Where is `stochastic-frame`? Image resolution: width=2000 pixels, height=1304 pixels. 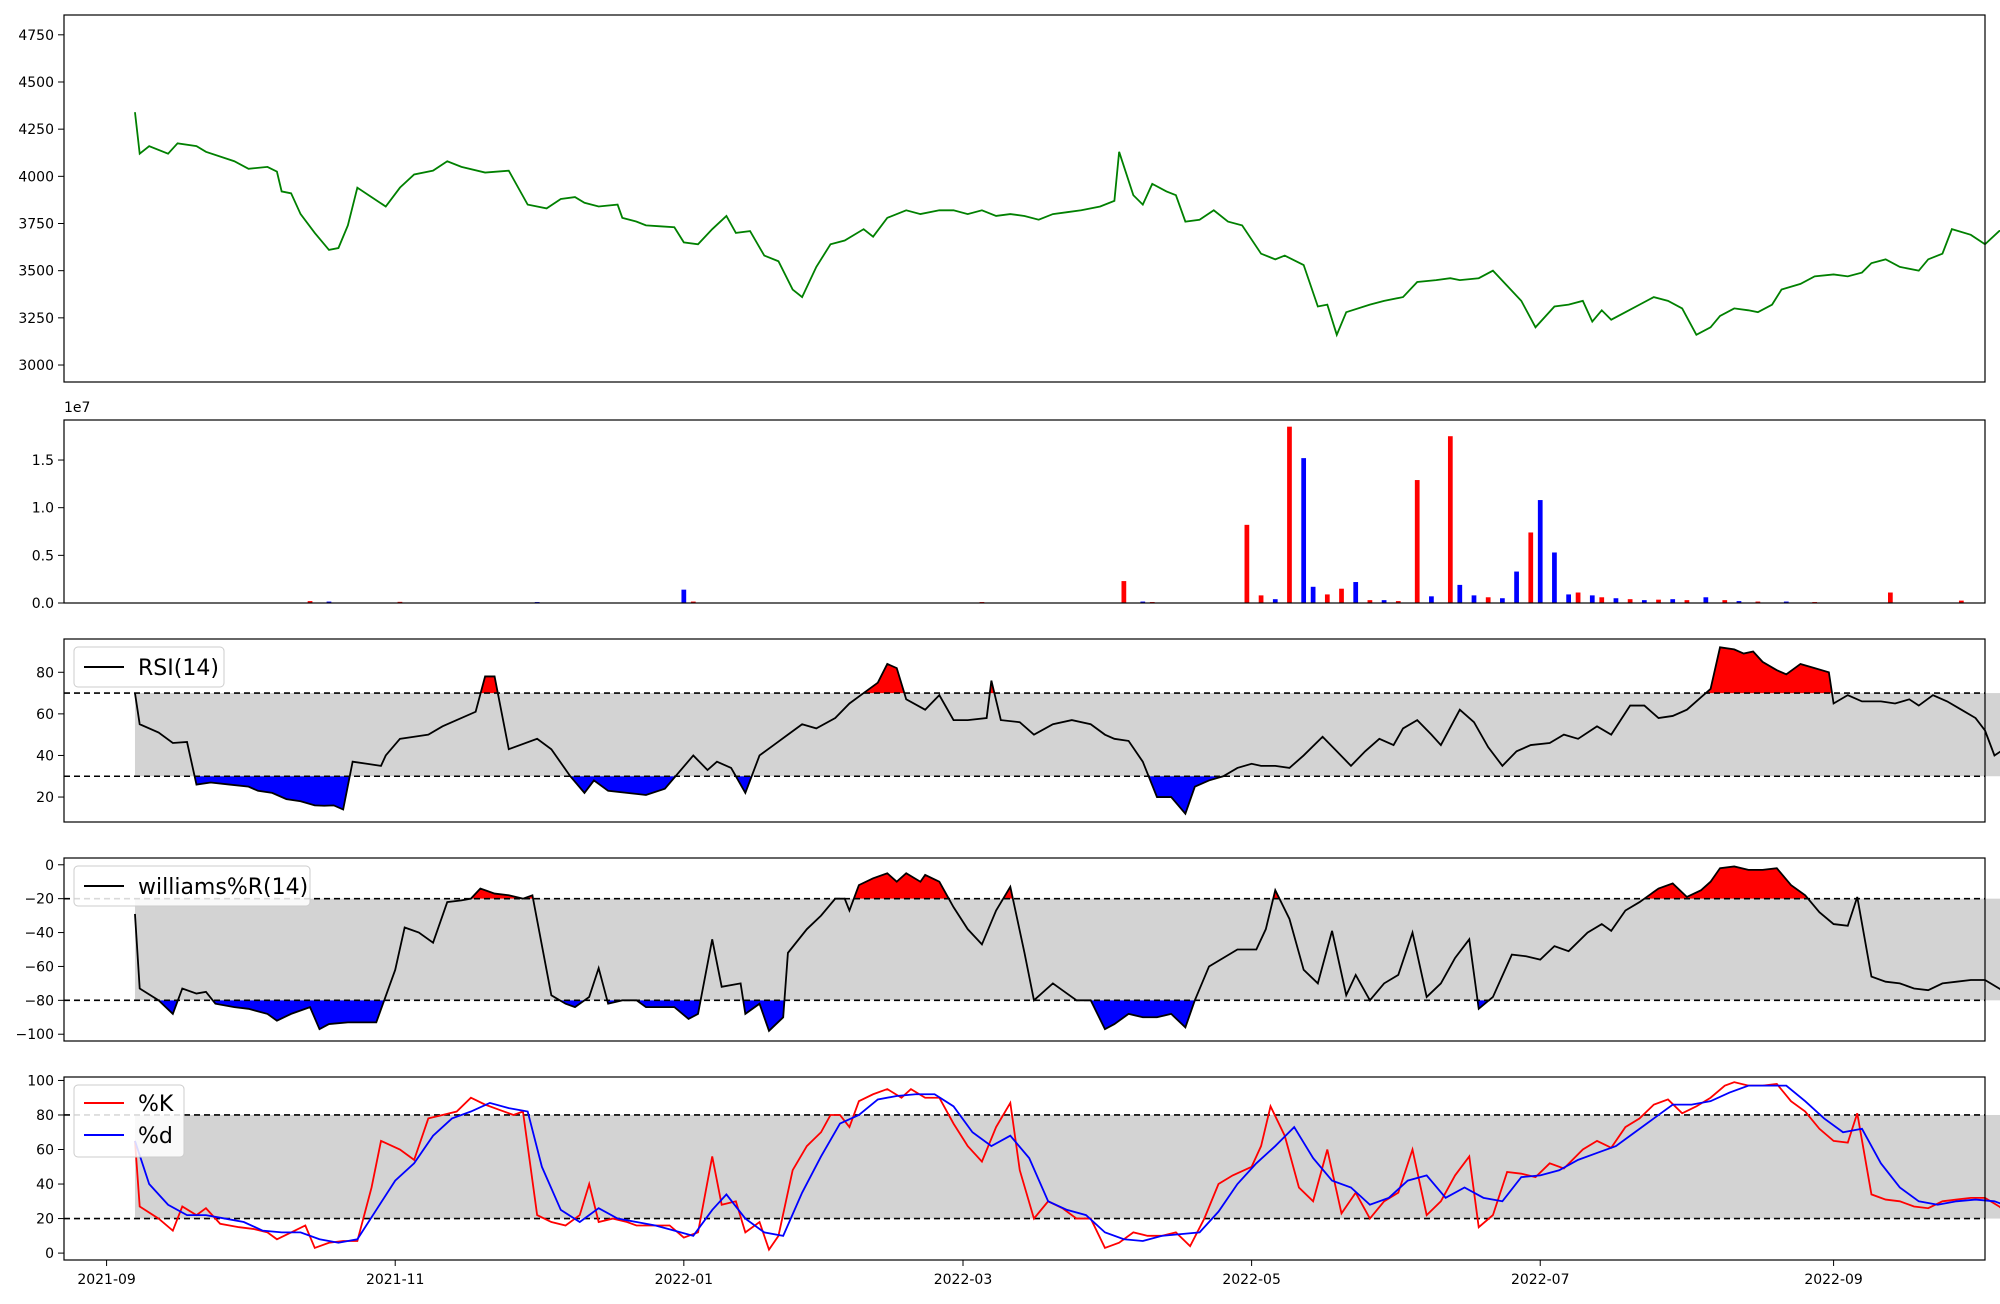 stochastic-frame is located at coordinates (1024, 1168).